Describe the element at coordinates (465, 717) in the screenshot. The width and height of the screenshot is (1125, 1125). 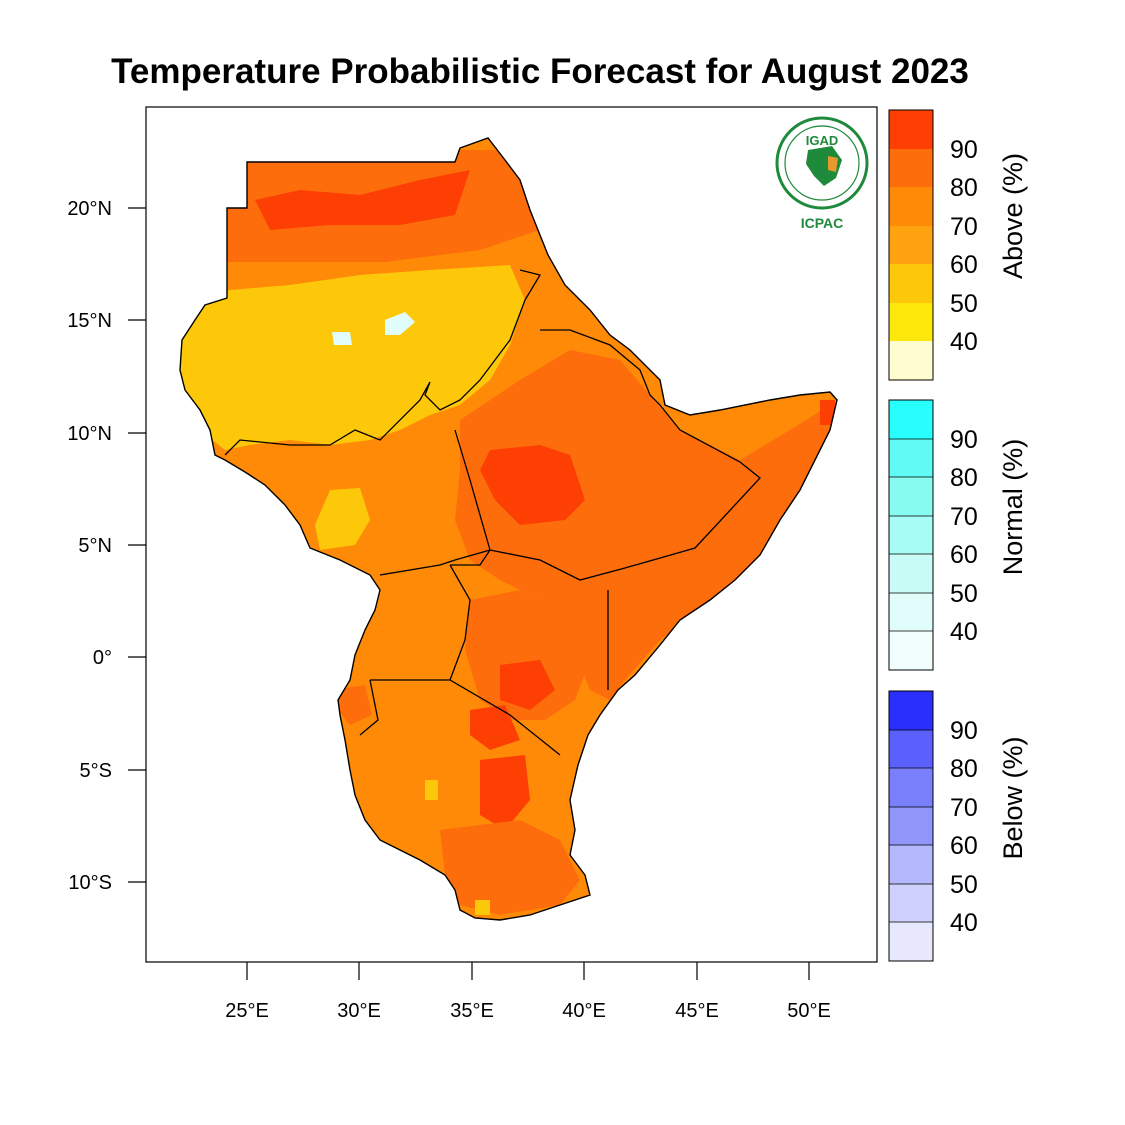
I see `border-tanzania-north` at that location.